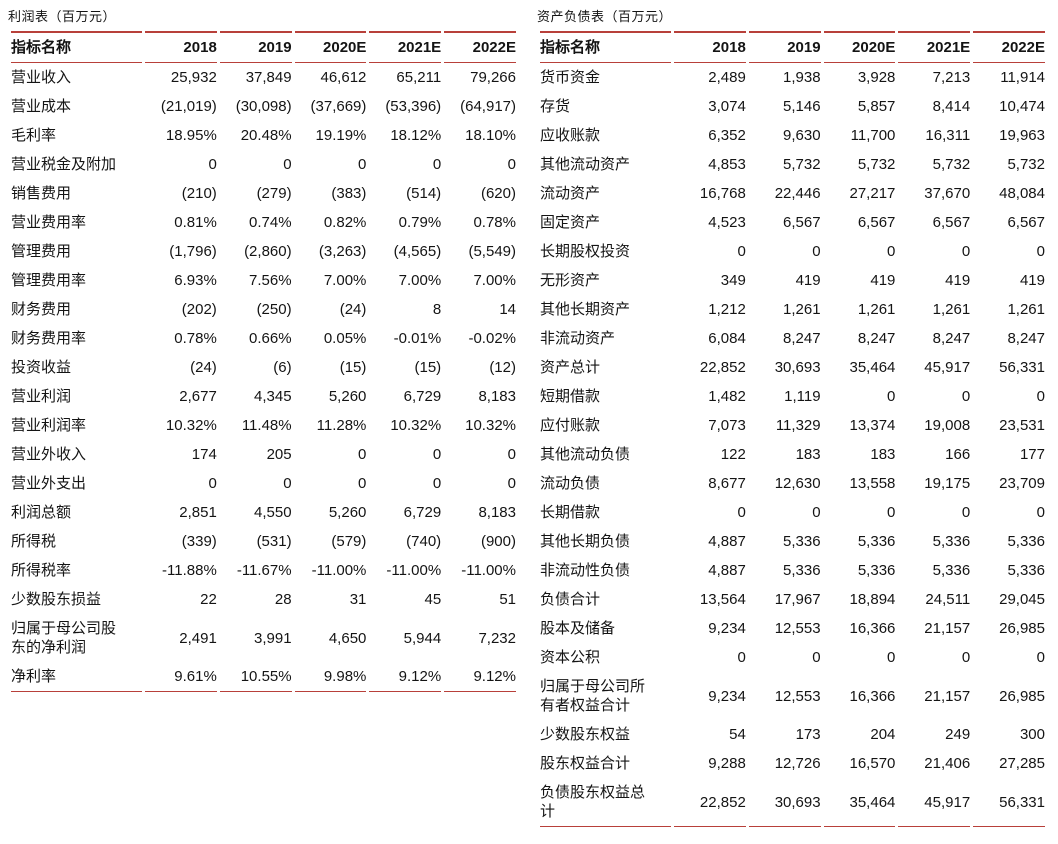 The image size is (1058, 844). What do you see at coordinates (204, 454) in the screenshot?
I see `cell-value: 174` at bounding box center [204, 454].